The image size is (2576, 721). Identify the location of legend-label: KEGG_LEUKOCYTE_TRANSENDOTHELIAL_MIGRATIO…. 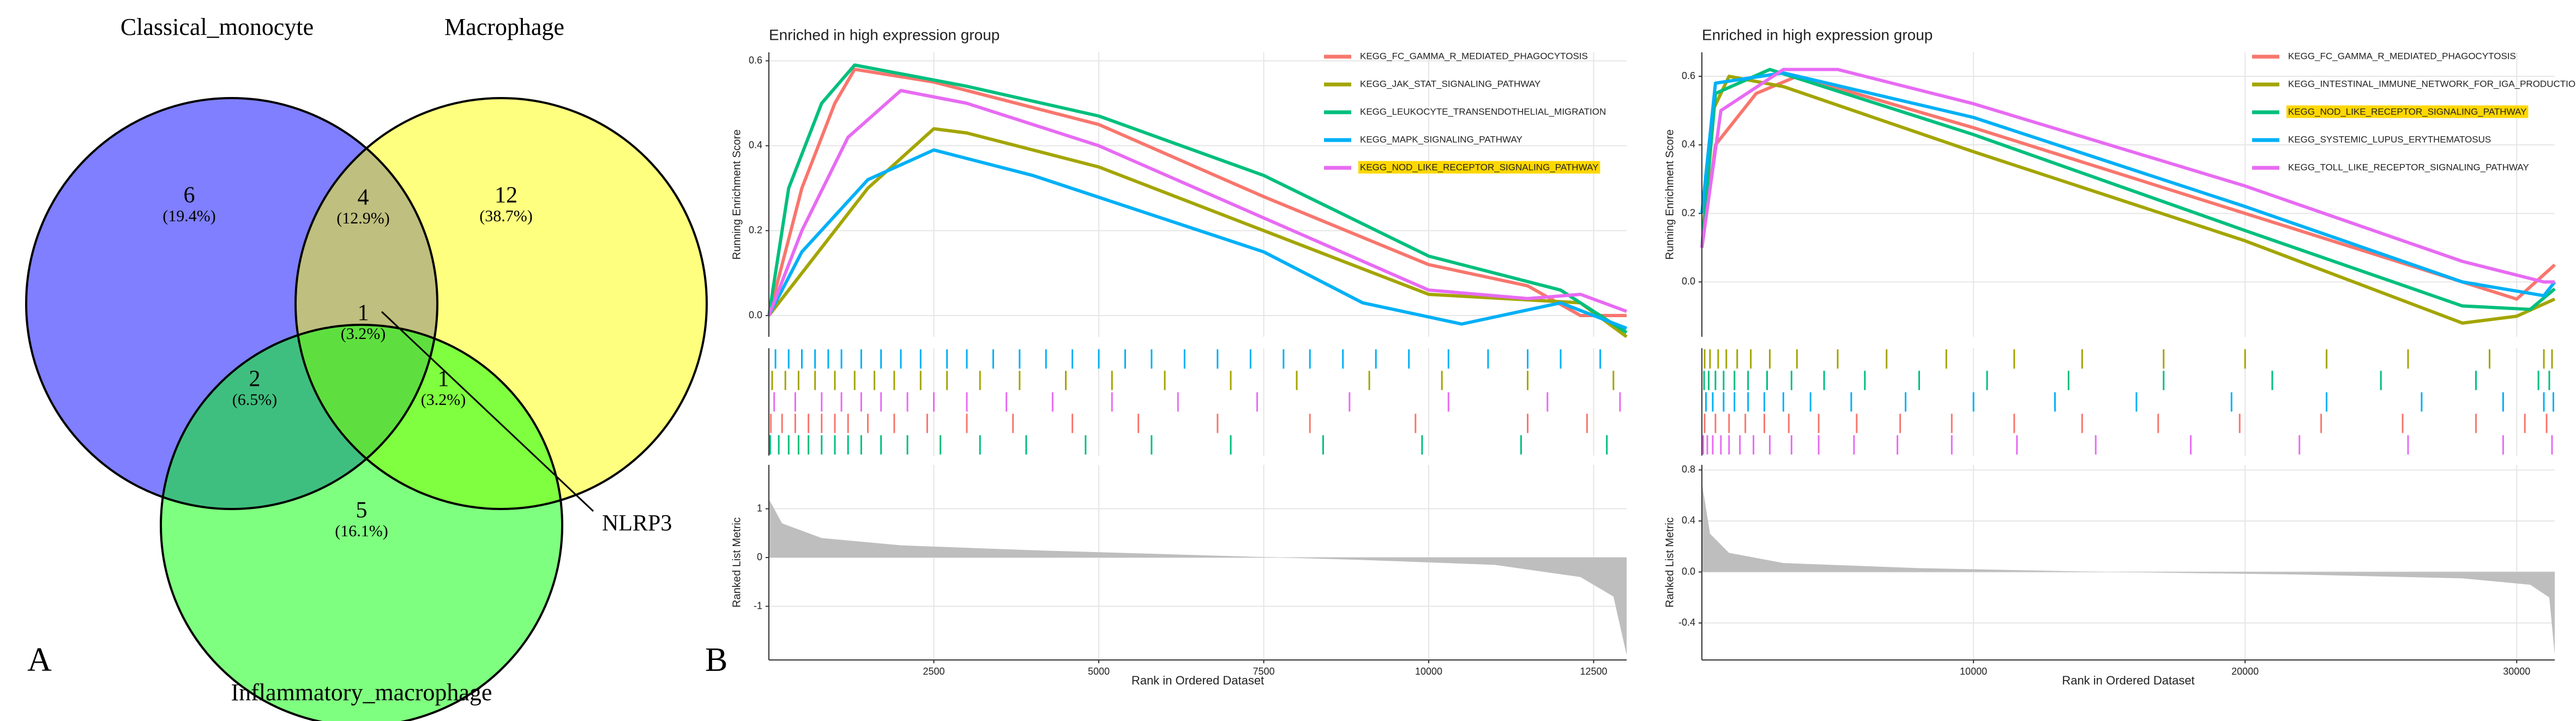
(1483, 112).